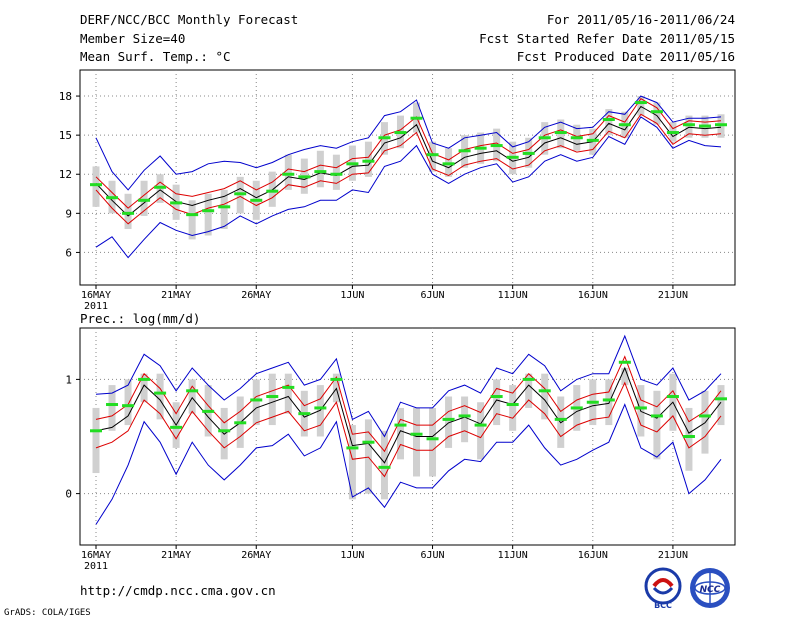  I want to click on forecast-period-label: For 2011/05/16-2011/06/24, so click(640, 19).